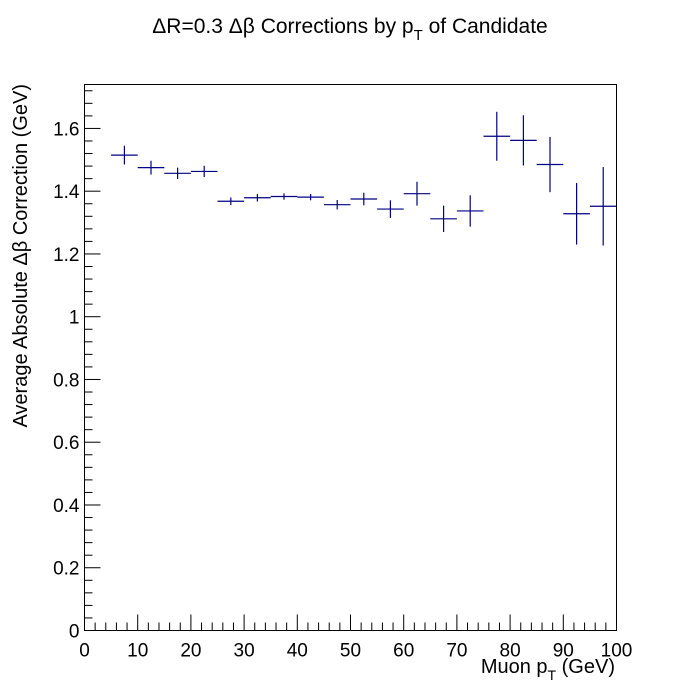  I want to click on x-tick-label: 60, so click(403, 651).